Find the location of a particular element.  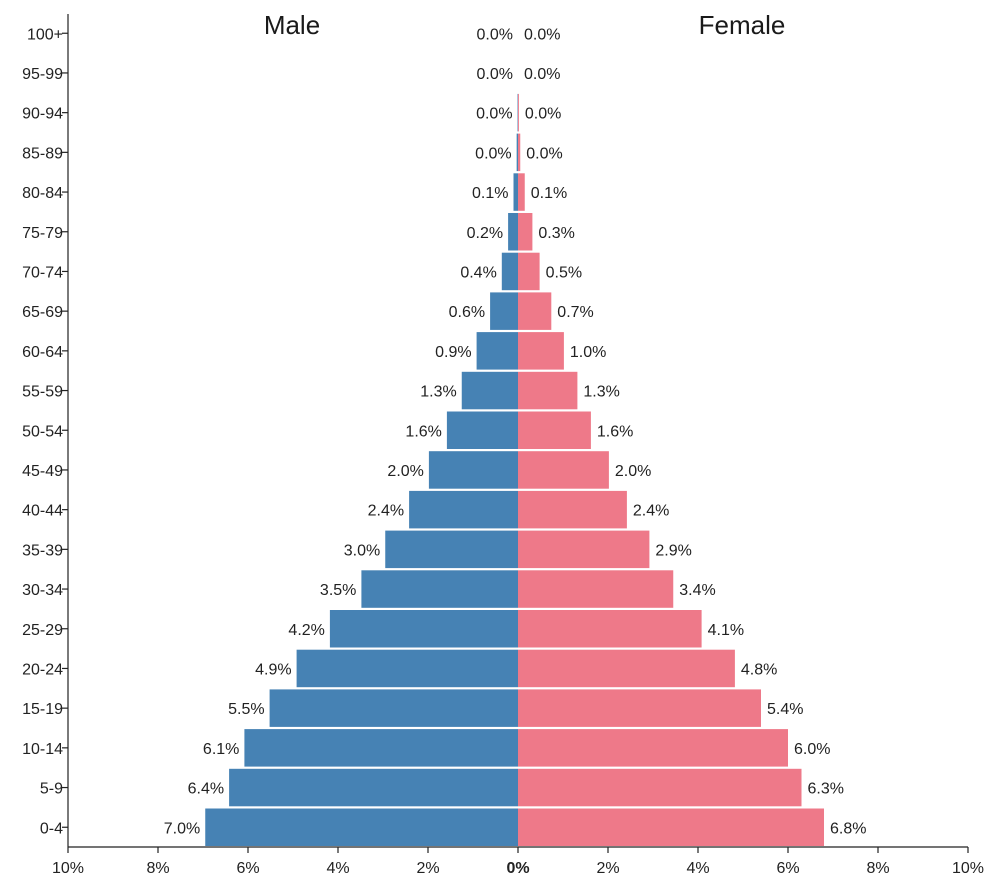

female-value-label: 0.1% is located at coordinates (549, 193).